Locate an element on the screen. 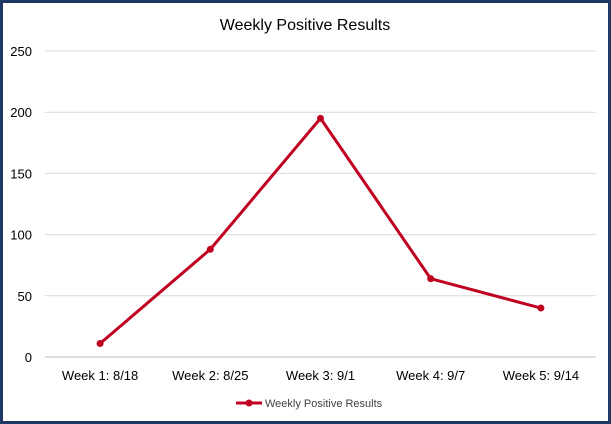 The width and height of the screenshot is (611, 424). x-tick-label: Week 3: 9/1 is located at coordinates (320, 375).